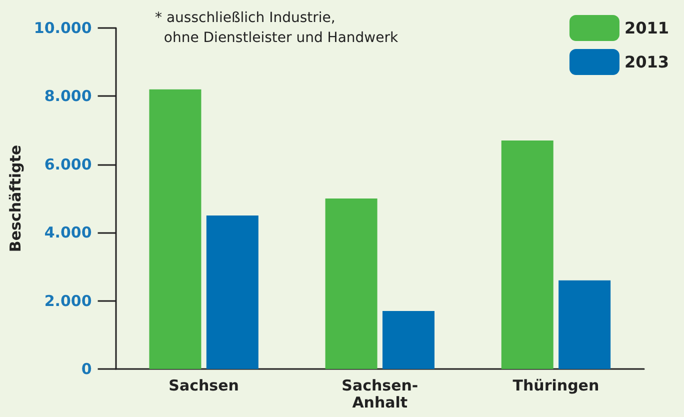  Describe the element at coordinates (68, 233) in the screenshot. I see `y-tick-label: 4.000` at that location.